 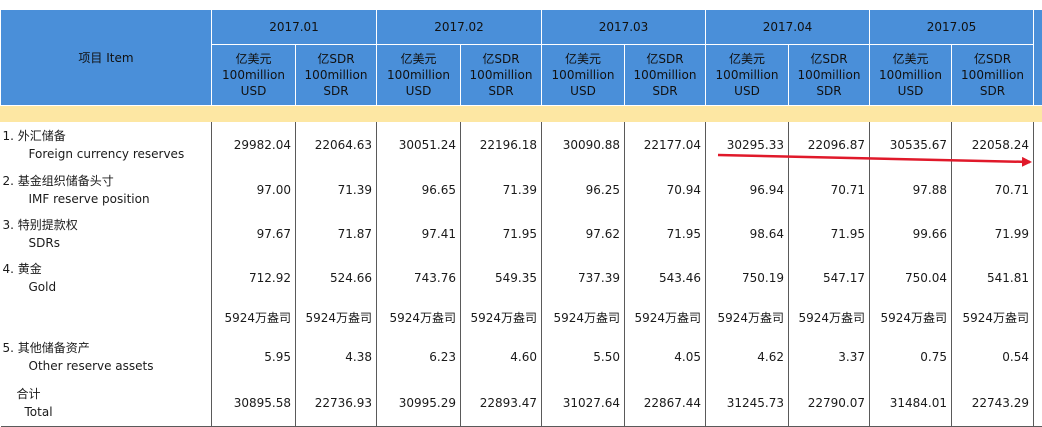 I want to click on value-cell: 737.39, so click(x=583, y=278).